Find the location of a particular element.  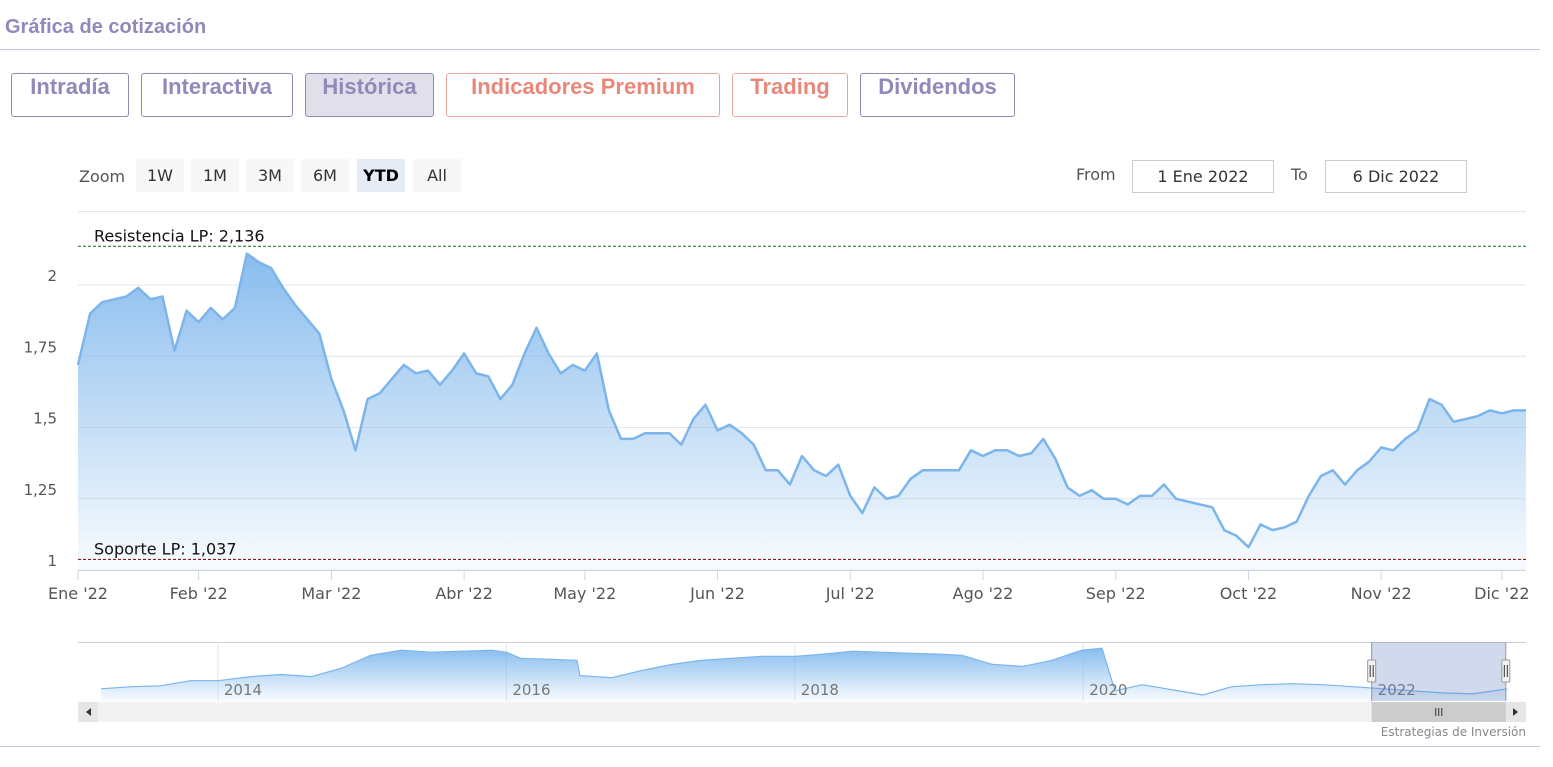

price-line is located at coordinates (804, 671).